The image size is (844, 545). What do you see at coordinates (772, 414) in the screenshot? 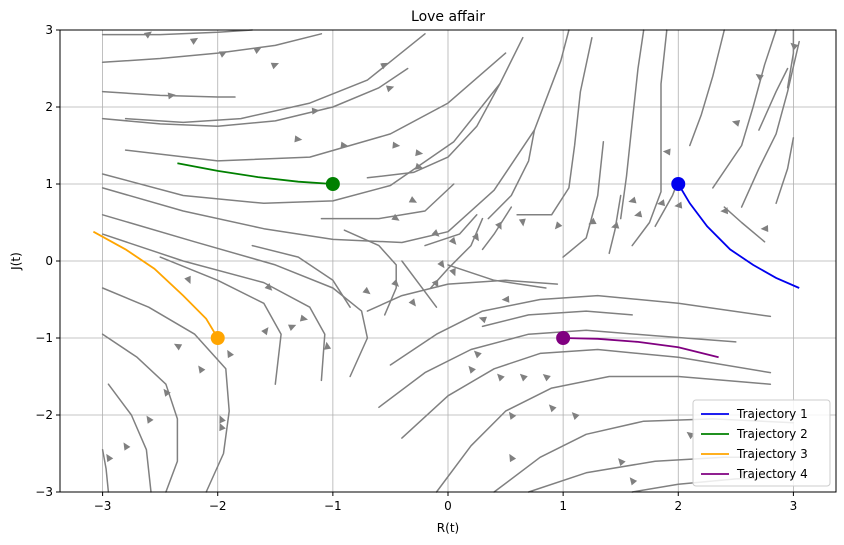
I see `legend-entry: Trajectory 1` at bounding box center [772, 414].